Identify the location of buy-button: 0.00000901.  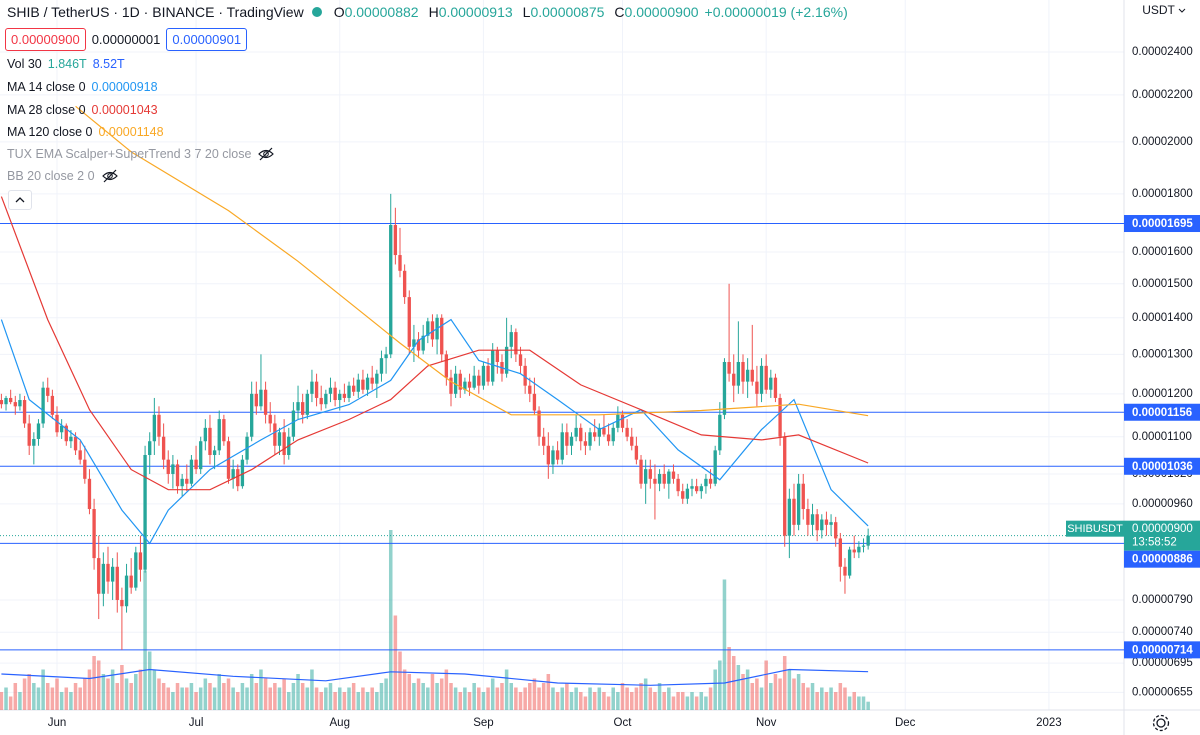
(207, 39).